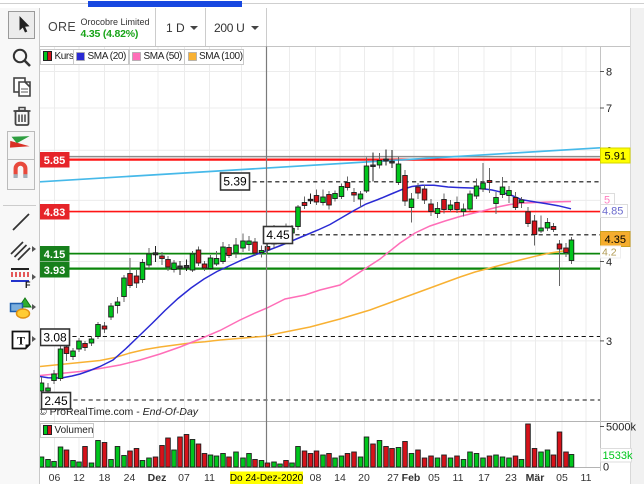  I want to click on svg-text: T, so click(21, 341).